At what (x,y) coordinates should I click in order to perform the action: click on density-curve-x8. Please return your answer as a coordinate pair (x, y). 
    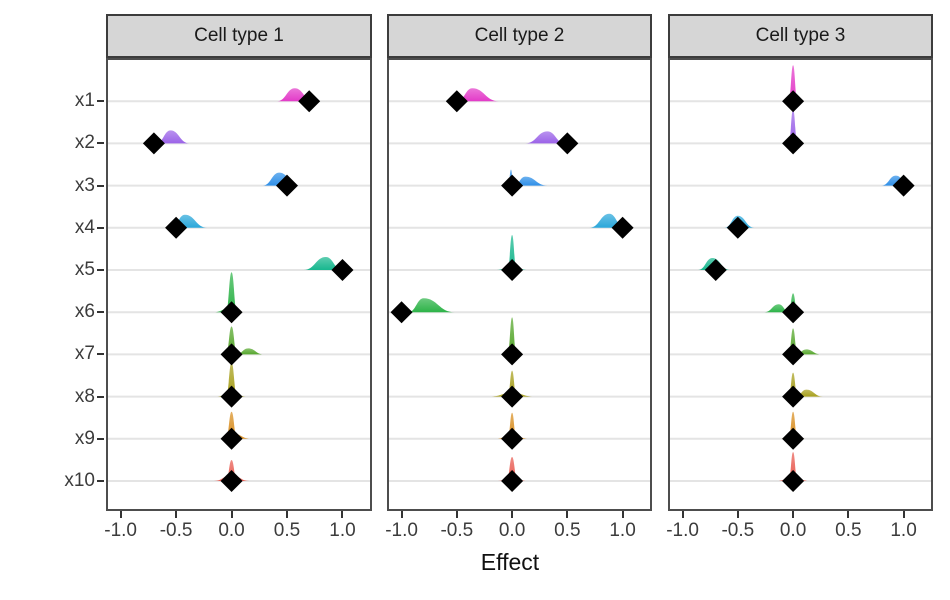
    Looking at the image, I should click on (232, 379).